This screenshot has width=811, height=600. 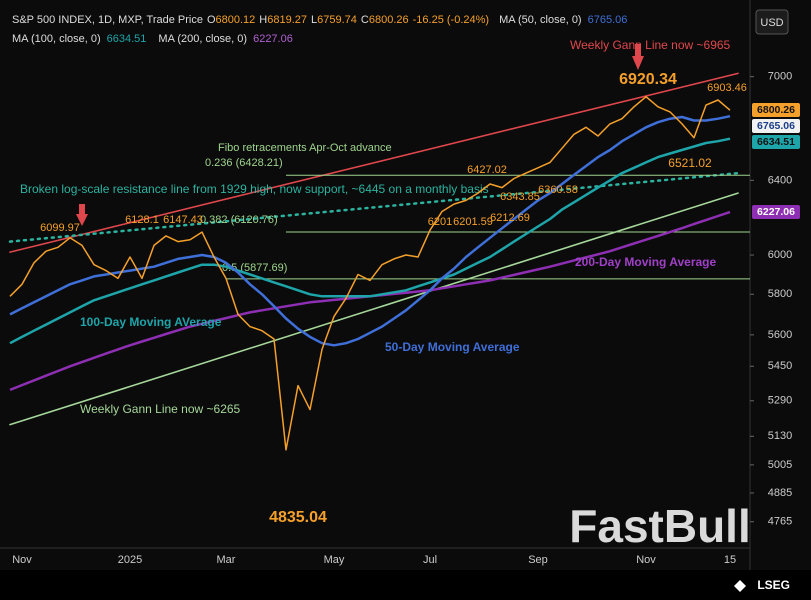 I want to click on y-tick-label: 4885, so click(x=780, y=493).